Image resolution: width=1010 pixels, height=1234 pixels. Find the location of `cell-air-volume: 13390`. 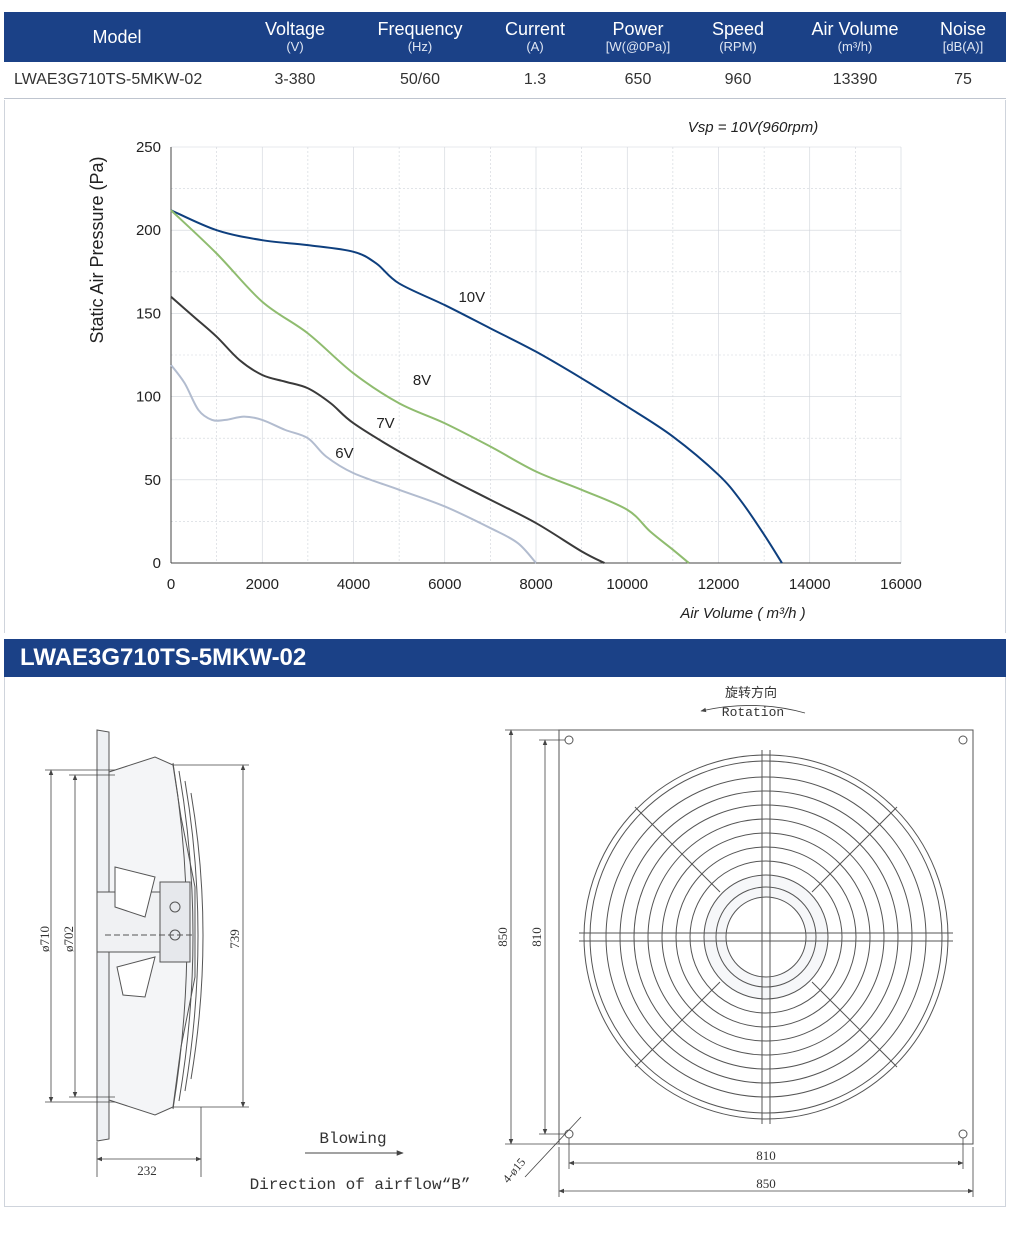

cell-air-volume: 13390 is located at coordinates (855, 80).